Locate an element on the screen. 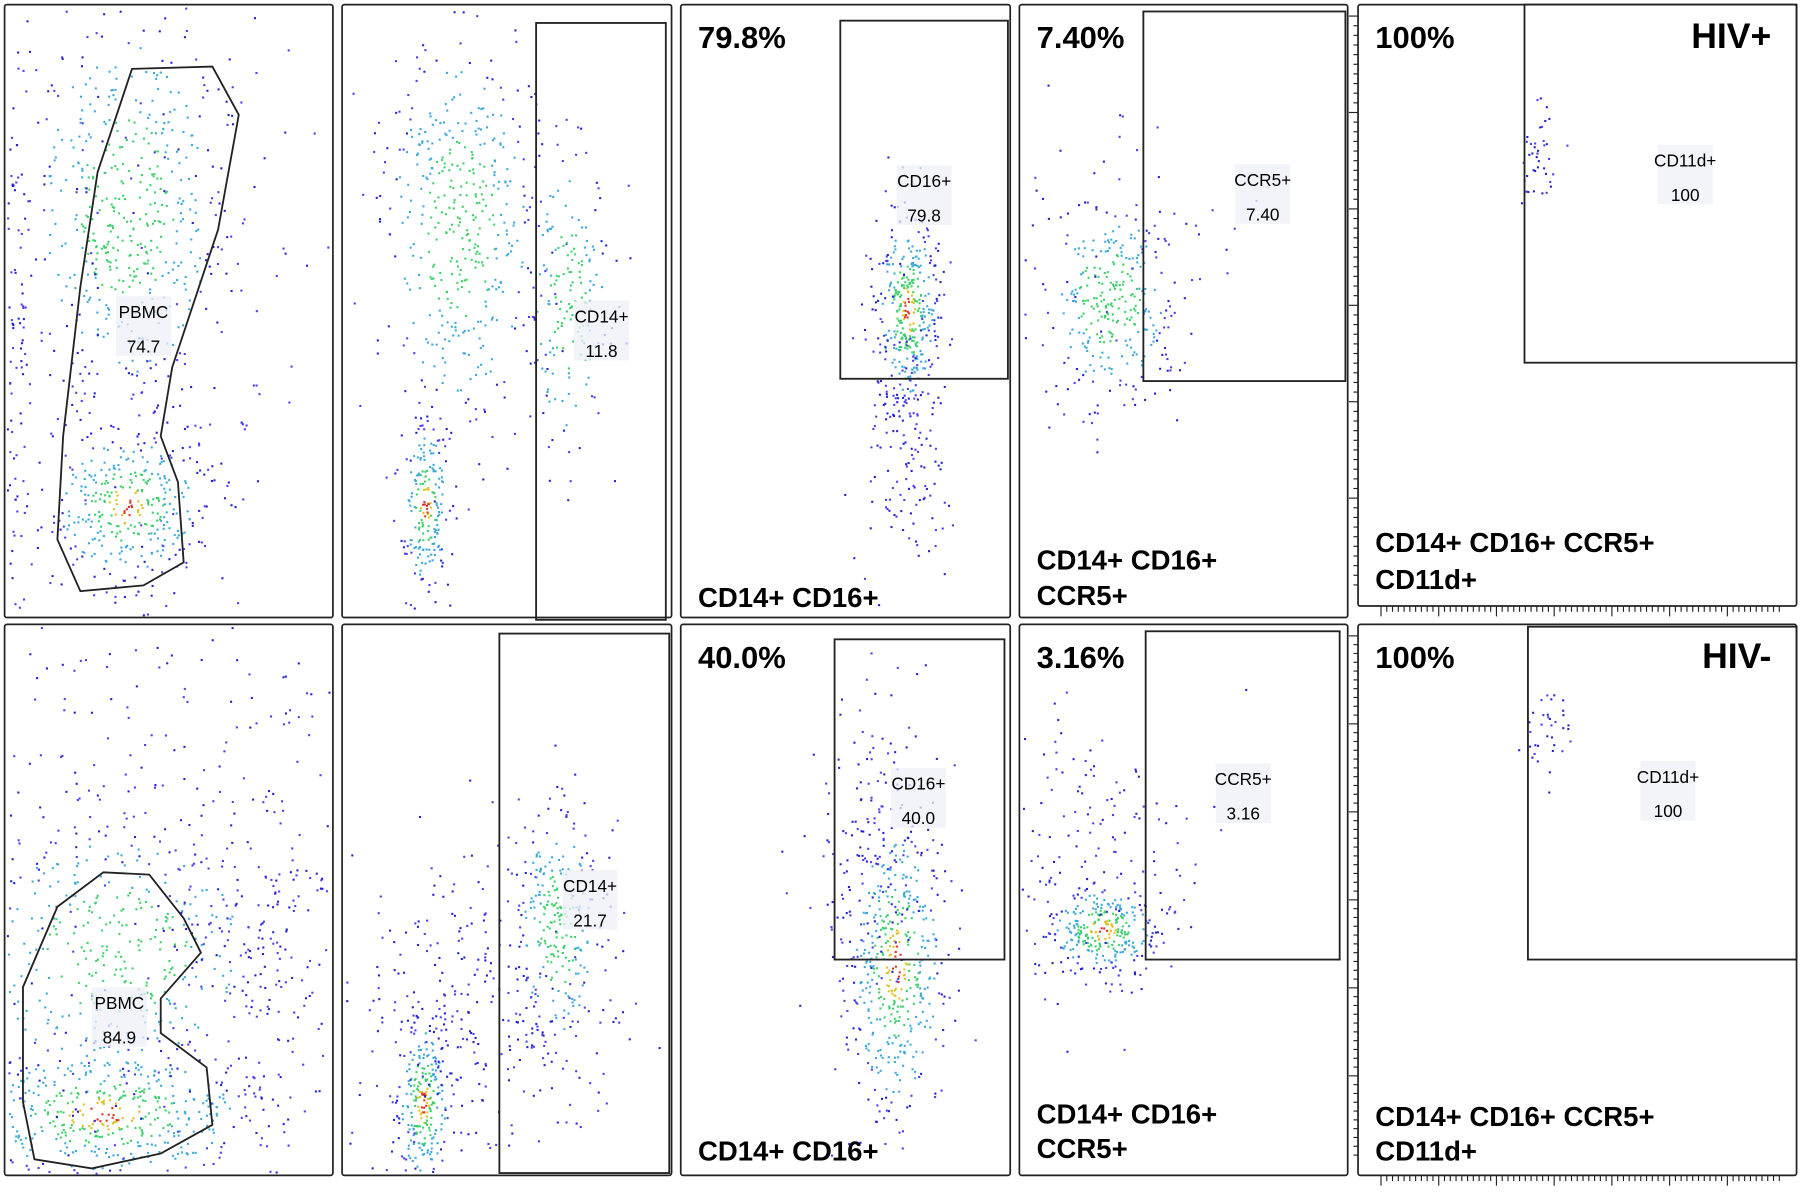  panel-frame is located at coordinates (507, 900).